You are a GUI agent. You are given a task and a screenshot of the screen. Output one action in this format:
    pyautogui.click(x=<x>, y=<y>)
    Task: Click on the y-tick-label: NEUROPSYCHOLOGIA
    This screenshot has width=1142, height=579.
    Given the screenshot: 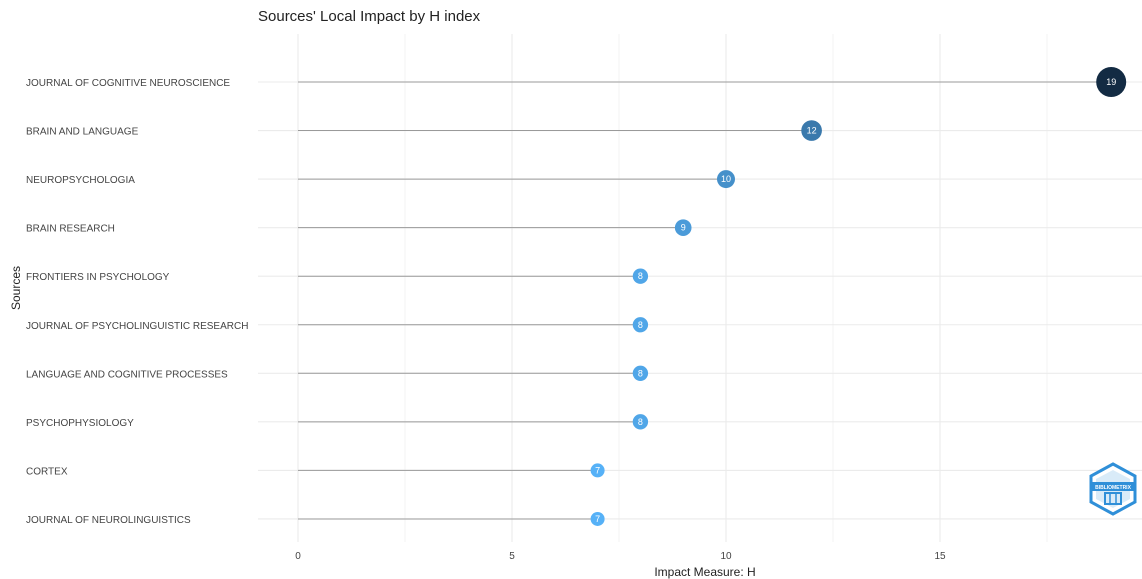 What is the action you would take?
    pyautogui.click(x=80, y=180)
    